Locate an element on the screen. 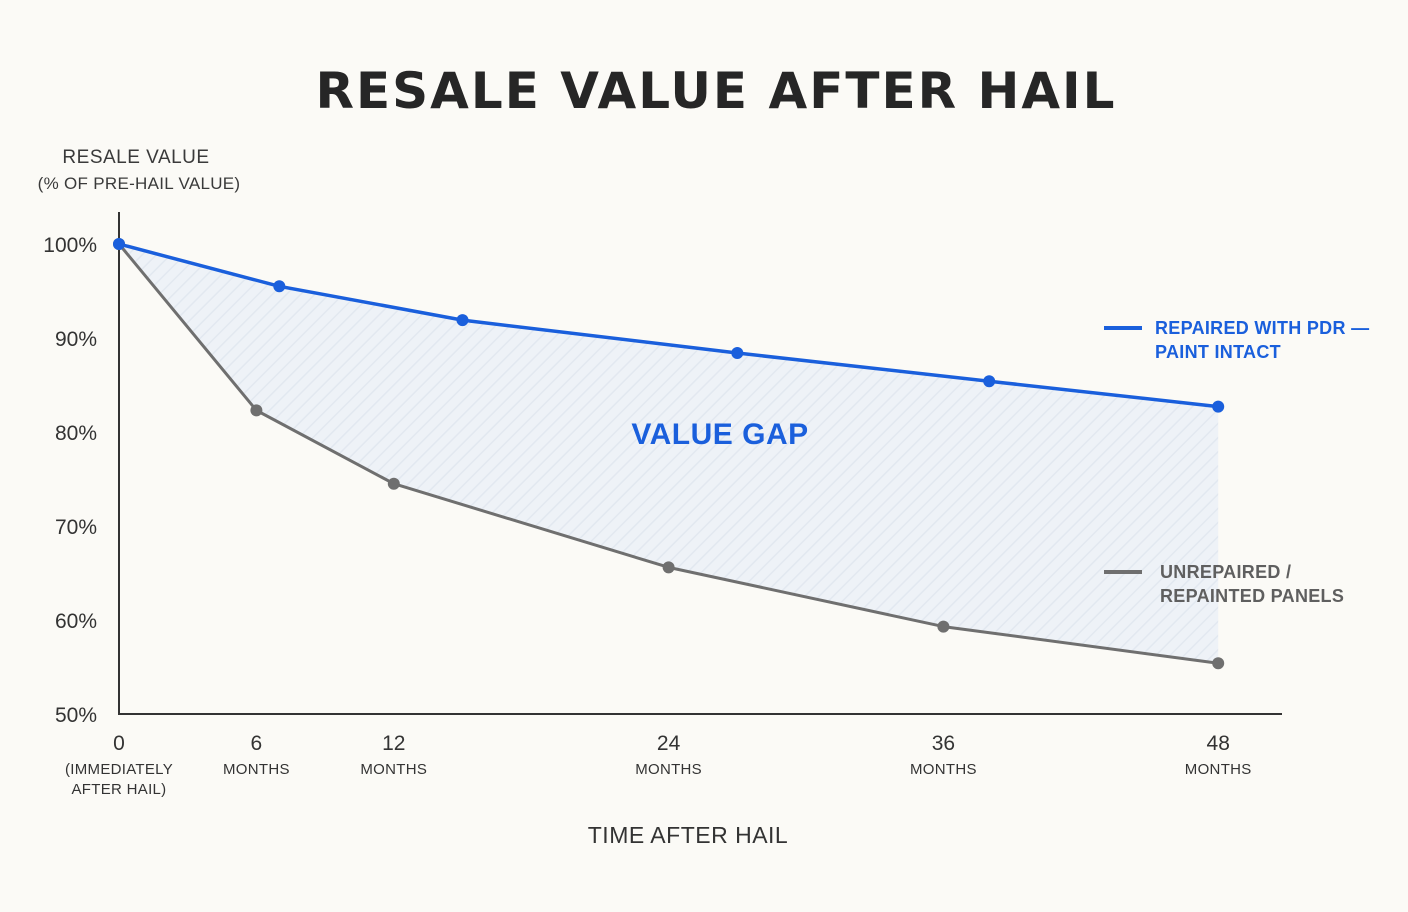 This screenshot has width=1408, height=912. legend-label: UNREPAIRED / is located at coordinates (1225, 572).